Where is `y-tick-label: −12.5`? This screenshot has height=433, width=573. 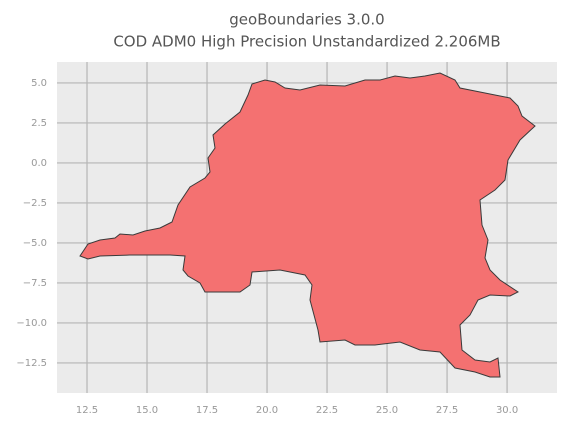
y-tick-label: −12.5 is located at coordinates (31, 363).